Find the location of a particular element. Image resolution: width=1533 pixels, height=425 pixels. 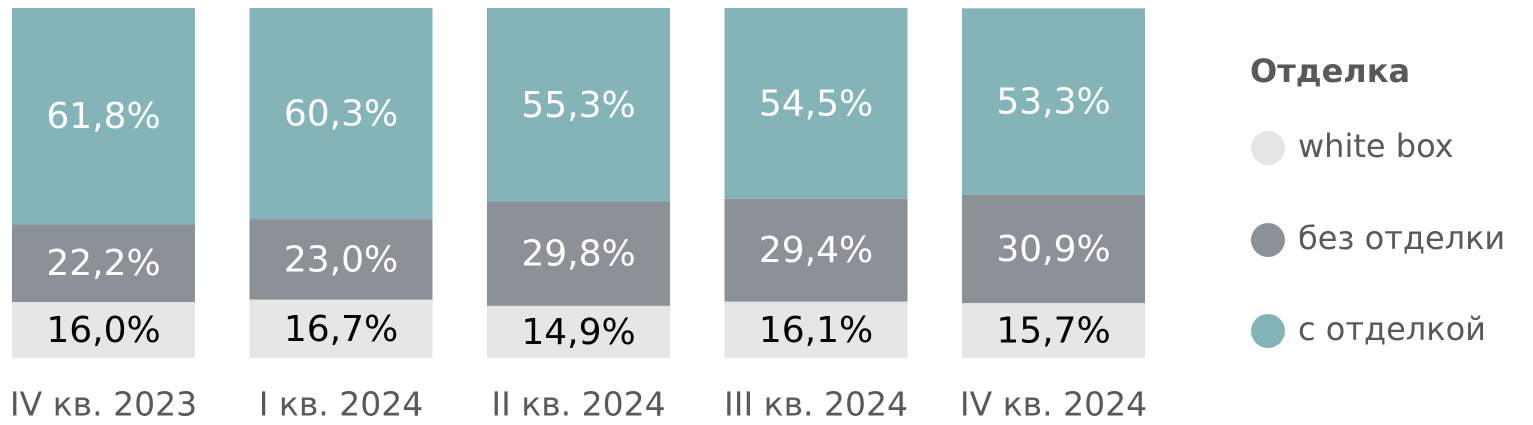

x-tick-label: I кв. 2024 is located at coordinates (341, 404).